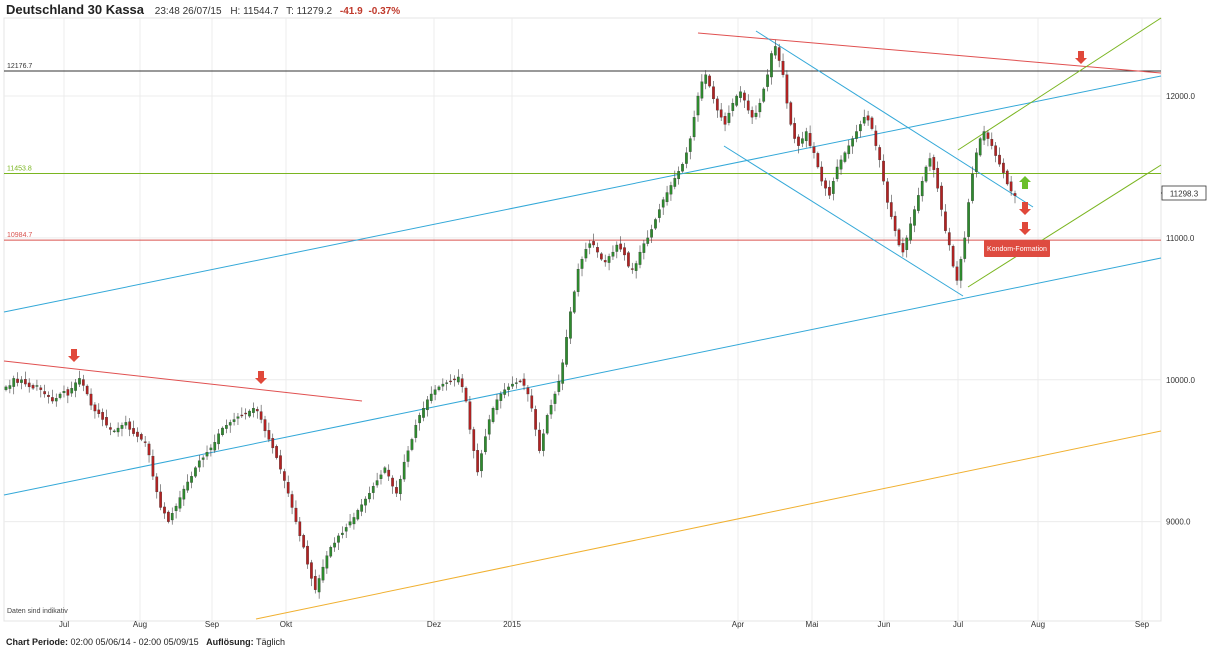  What do you see at coordinates (183, 381) in the screenshot?
I see `resistance-line-2014` at bounding box center [183, 381].